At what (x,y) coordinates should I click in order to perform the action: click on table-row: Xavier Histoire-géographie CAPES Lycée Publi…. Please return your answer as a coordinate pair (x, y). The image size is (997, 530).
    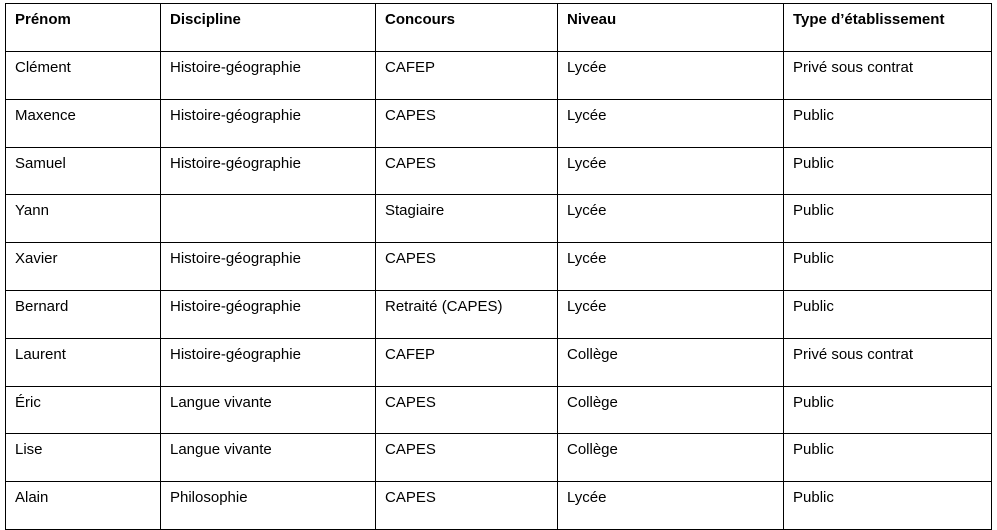
    Looking at the image, I should click on (498, 266).